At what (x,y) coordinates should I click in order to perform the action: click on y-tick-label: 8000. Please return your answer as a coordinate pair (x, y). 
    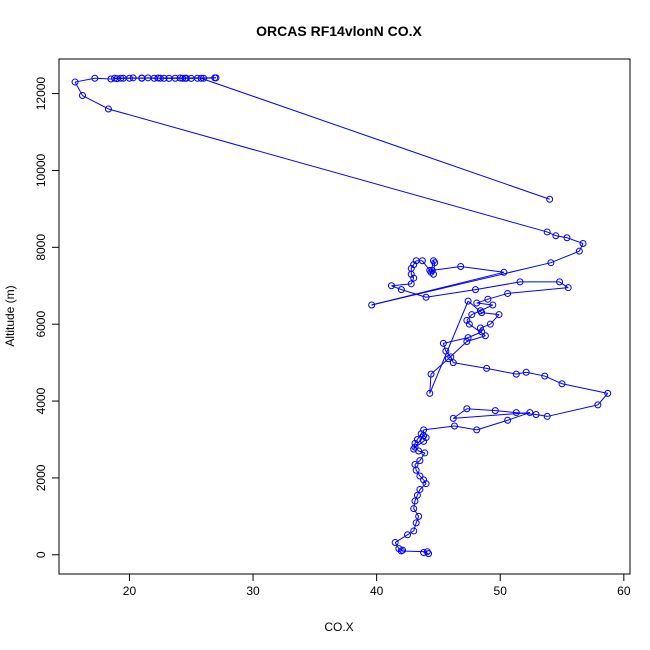
    Looking at the image, I should click on (41, 247).